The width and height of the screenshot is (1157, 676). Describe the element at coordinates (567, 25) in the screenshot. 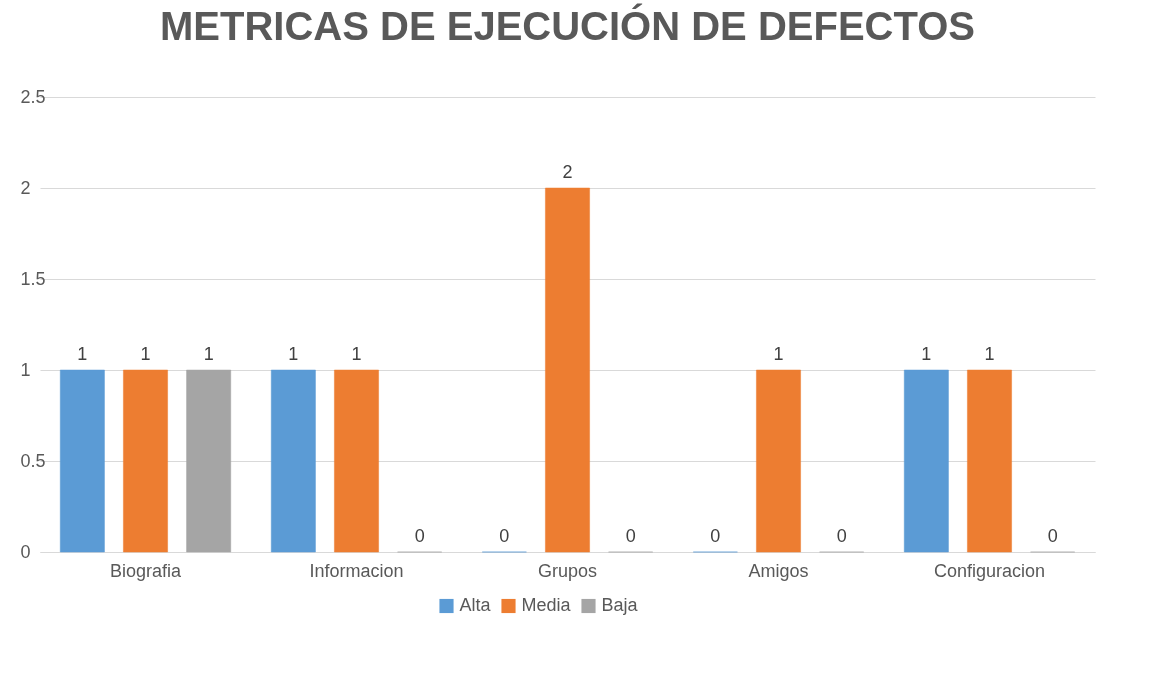

I see `chart-title: METRICAS DE EJECUCIÓN DE DEFECTOS` at that location.